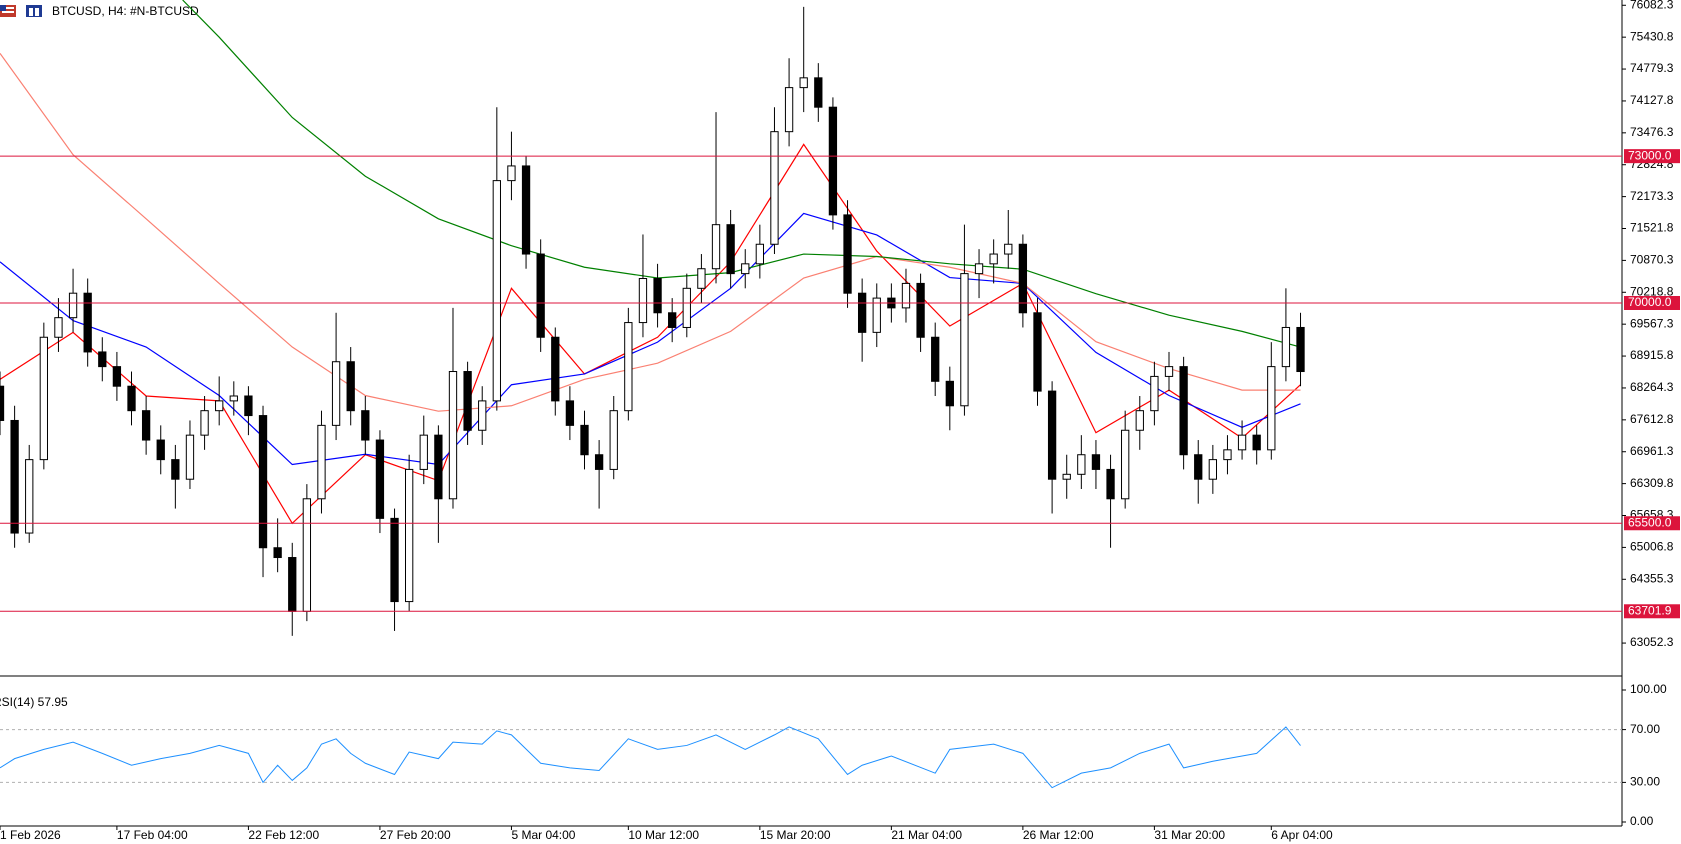  I want to click on symbol-icons, so click(21, 11).